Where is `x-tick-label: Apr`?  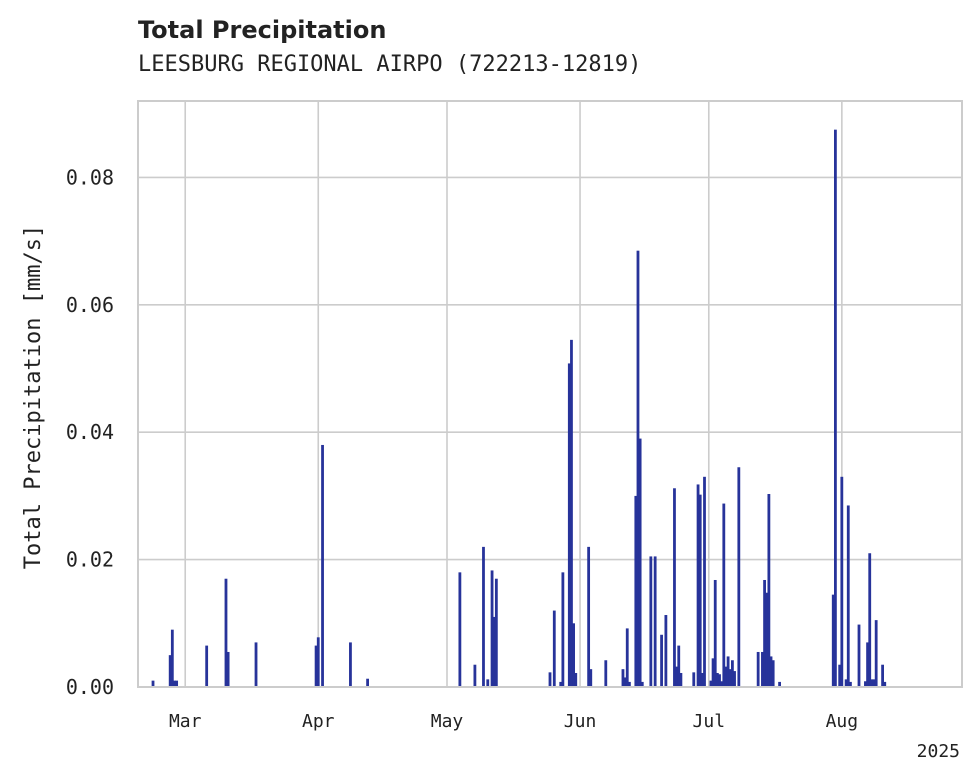 x-tick-label: Apr is located at coordinates (318, 721).